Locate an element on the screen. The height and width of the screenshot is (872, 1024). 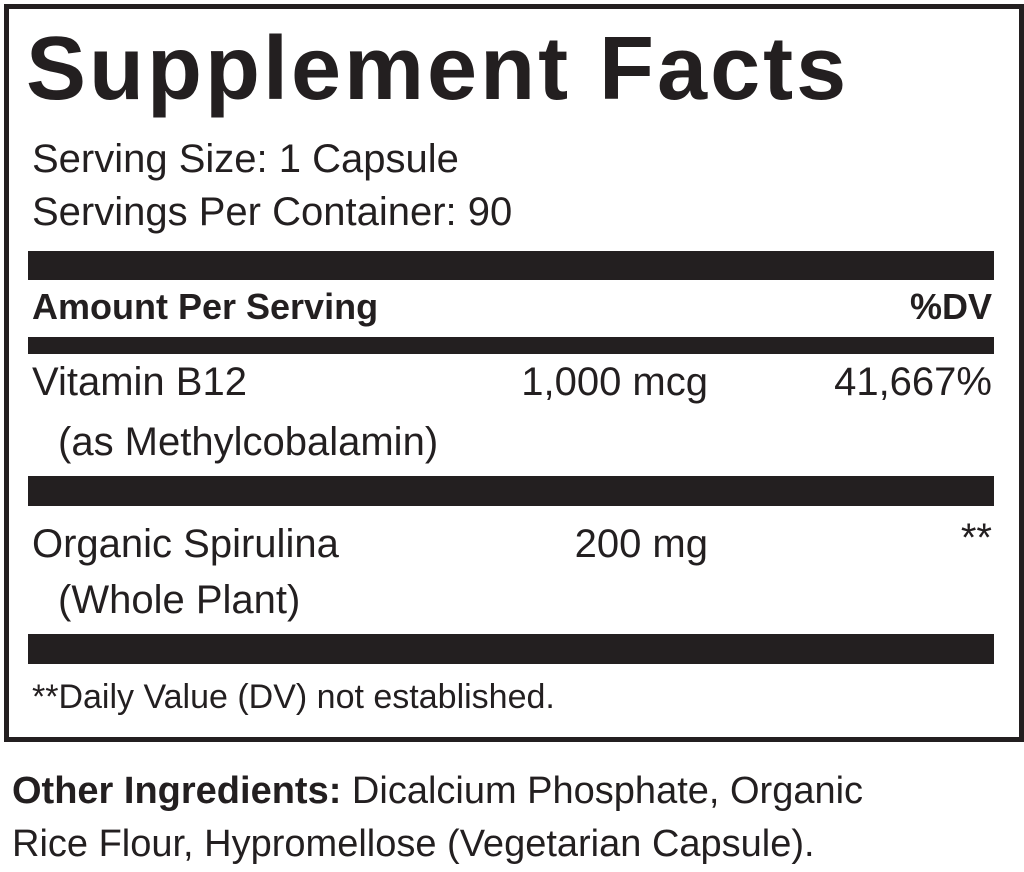
nutrient-amount: 200 mg is located at coordinates (641, 544).